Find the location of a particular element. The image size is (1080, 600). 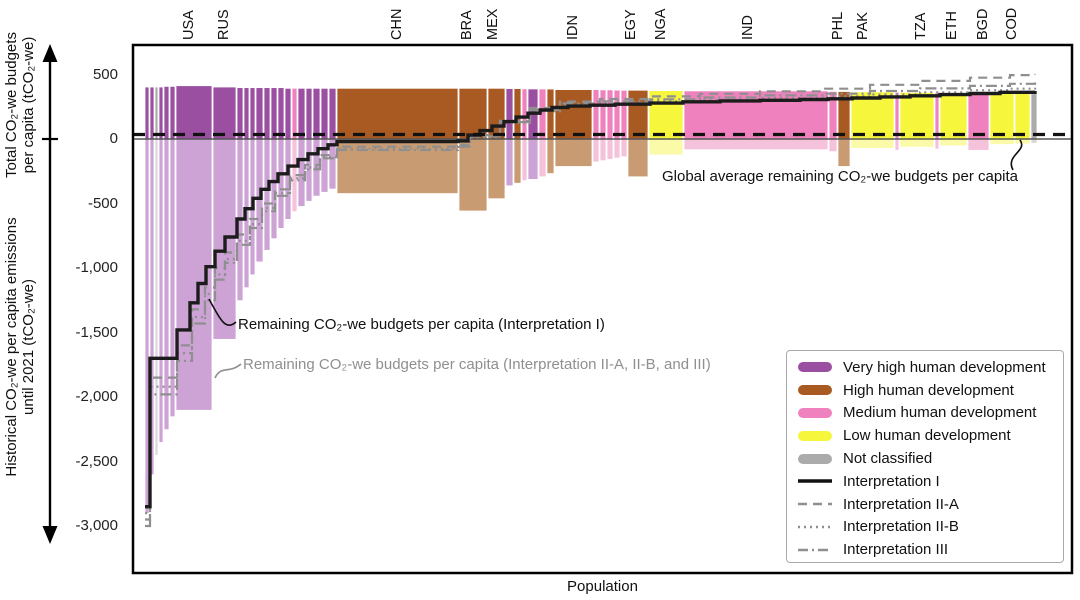

legend-item: Interpretation II-A is located at coordinates (928, 504).